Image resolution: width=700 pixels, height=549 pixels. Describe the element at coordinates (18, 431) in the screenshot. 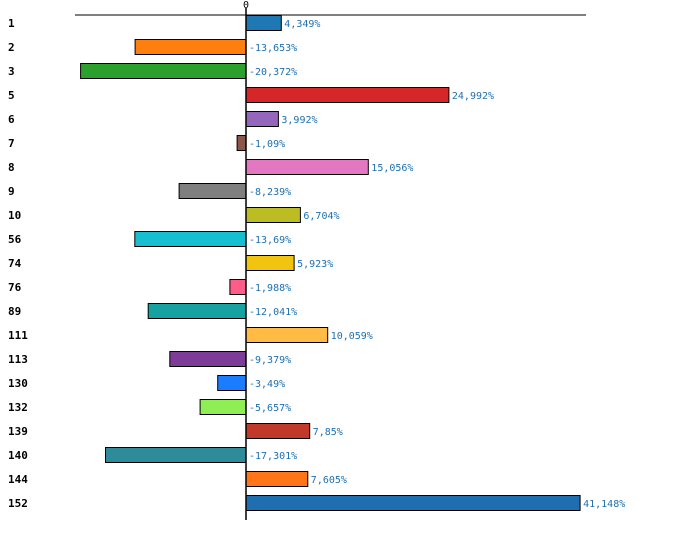

I see `category-label-139: 139` at that location.